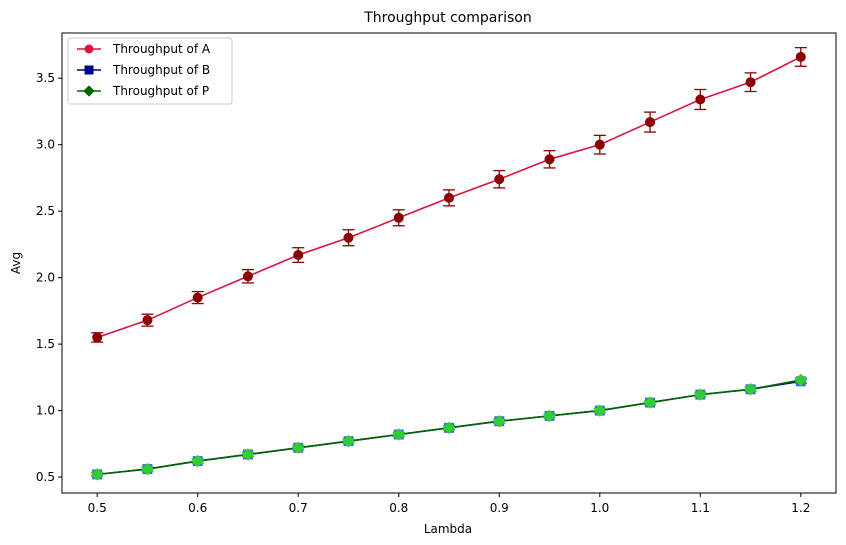 This screenshot has height=545, width=846. What do you see at coordinates (197, 508) in the screenshot?
I see `x-tick-label: 0.6` at bounding box center [197, 508].